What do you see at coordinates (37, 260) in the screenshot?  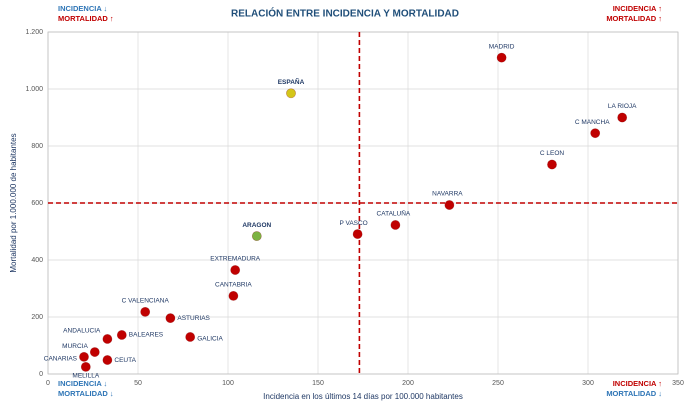 I see `y-tick-label: 400` at bounding box center [37, 260].